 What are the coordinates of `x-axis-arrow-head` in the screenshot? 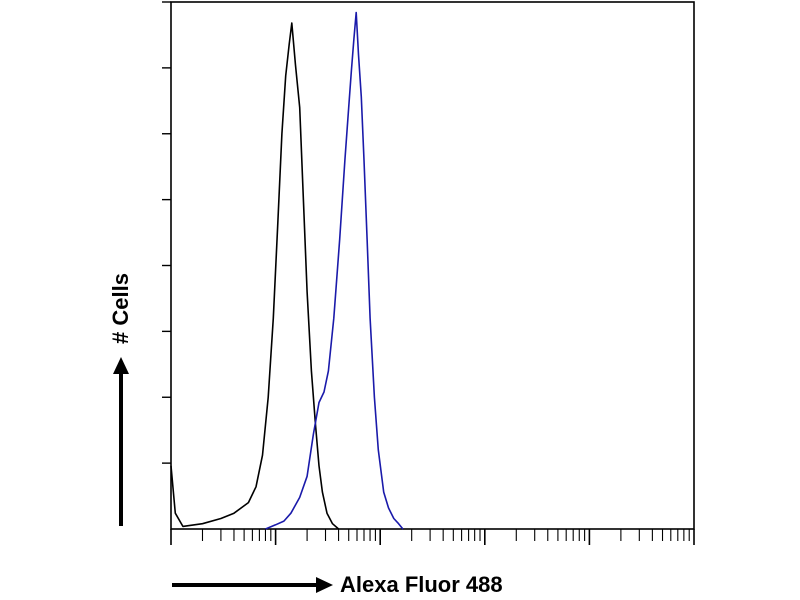 It's located at (324, 585).